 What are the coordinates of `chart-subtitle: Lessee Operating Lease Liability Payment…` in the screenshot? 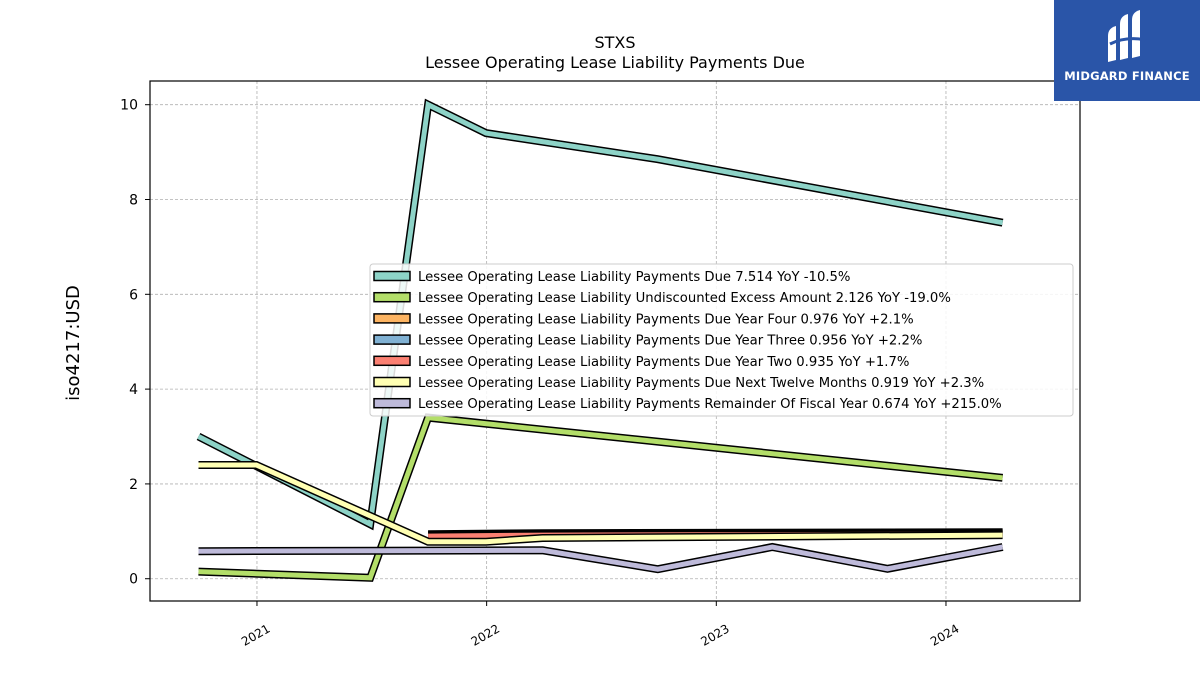 It's located at (615, 62).